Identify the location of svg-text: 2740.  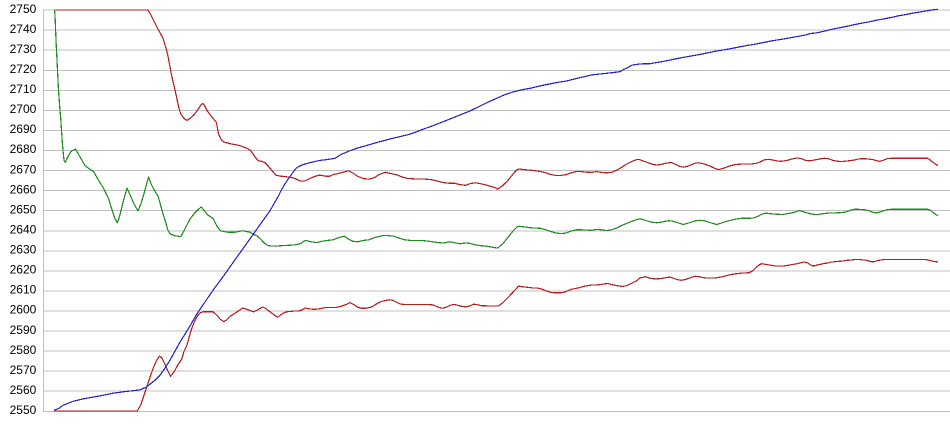
(23, 29).